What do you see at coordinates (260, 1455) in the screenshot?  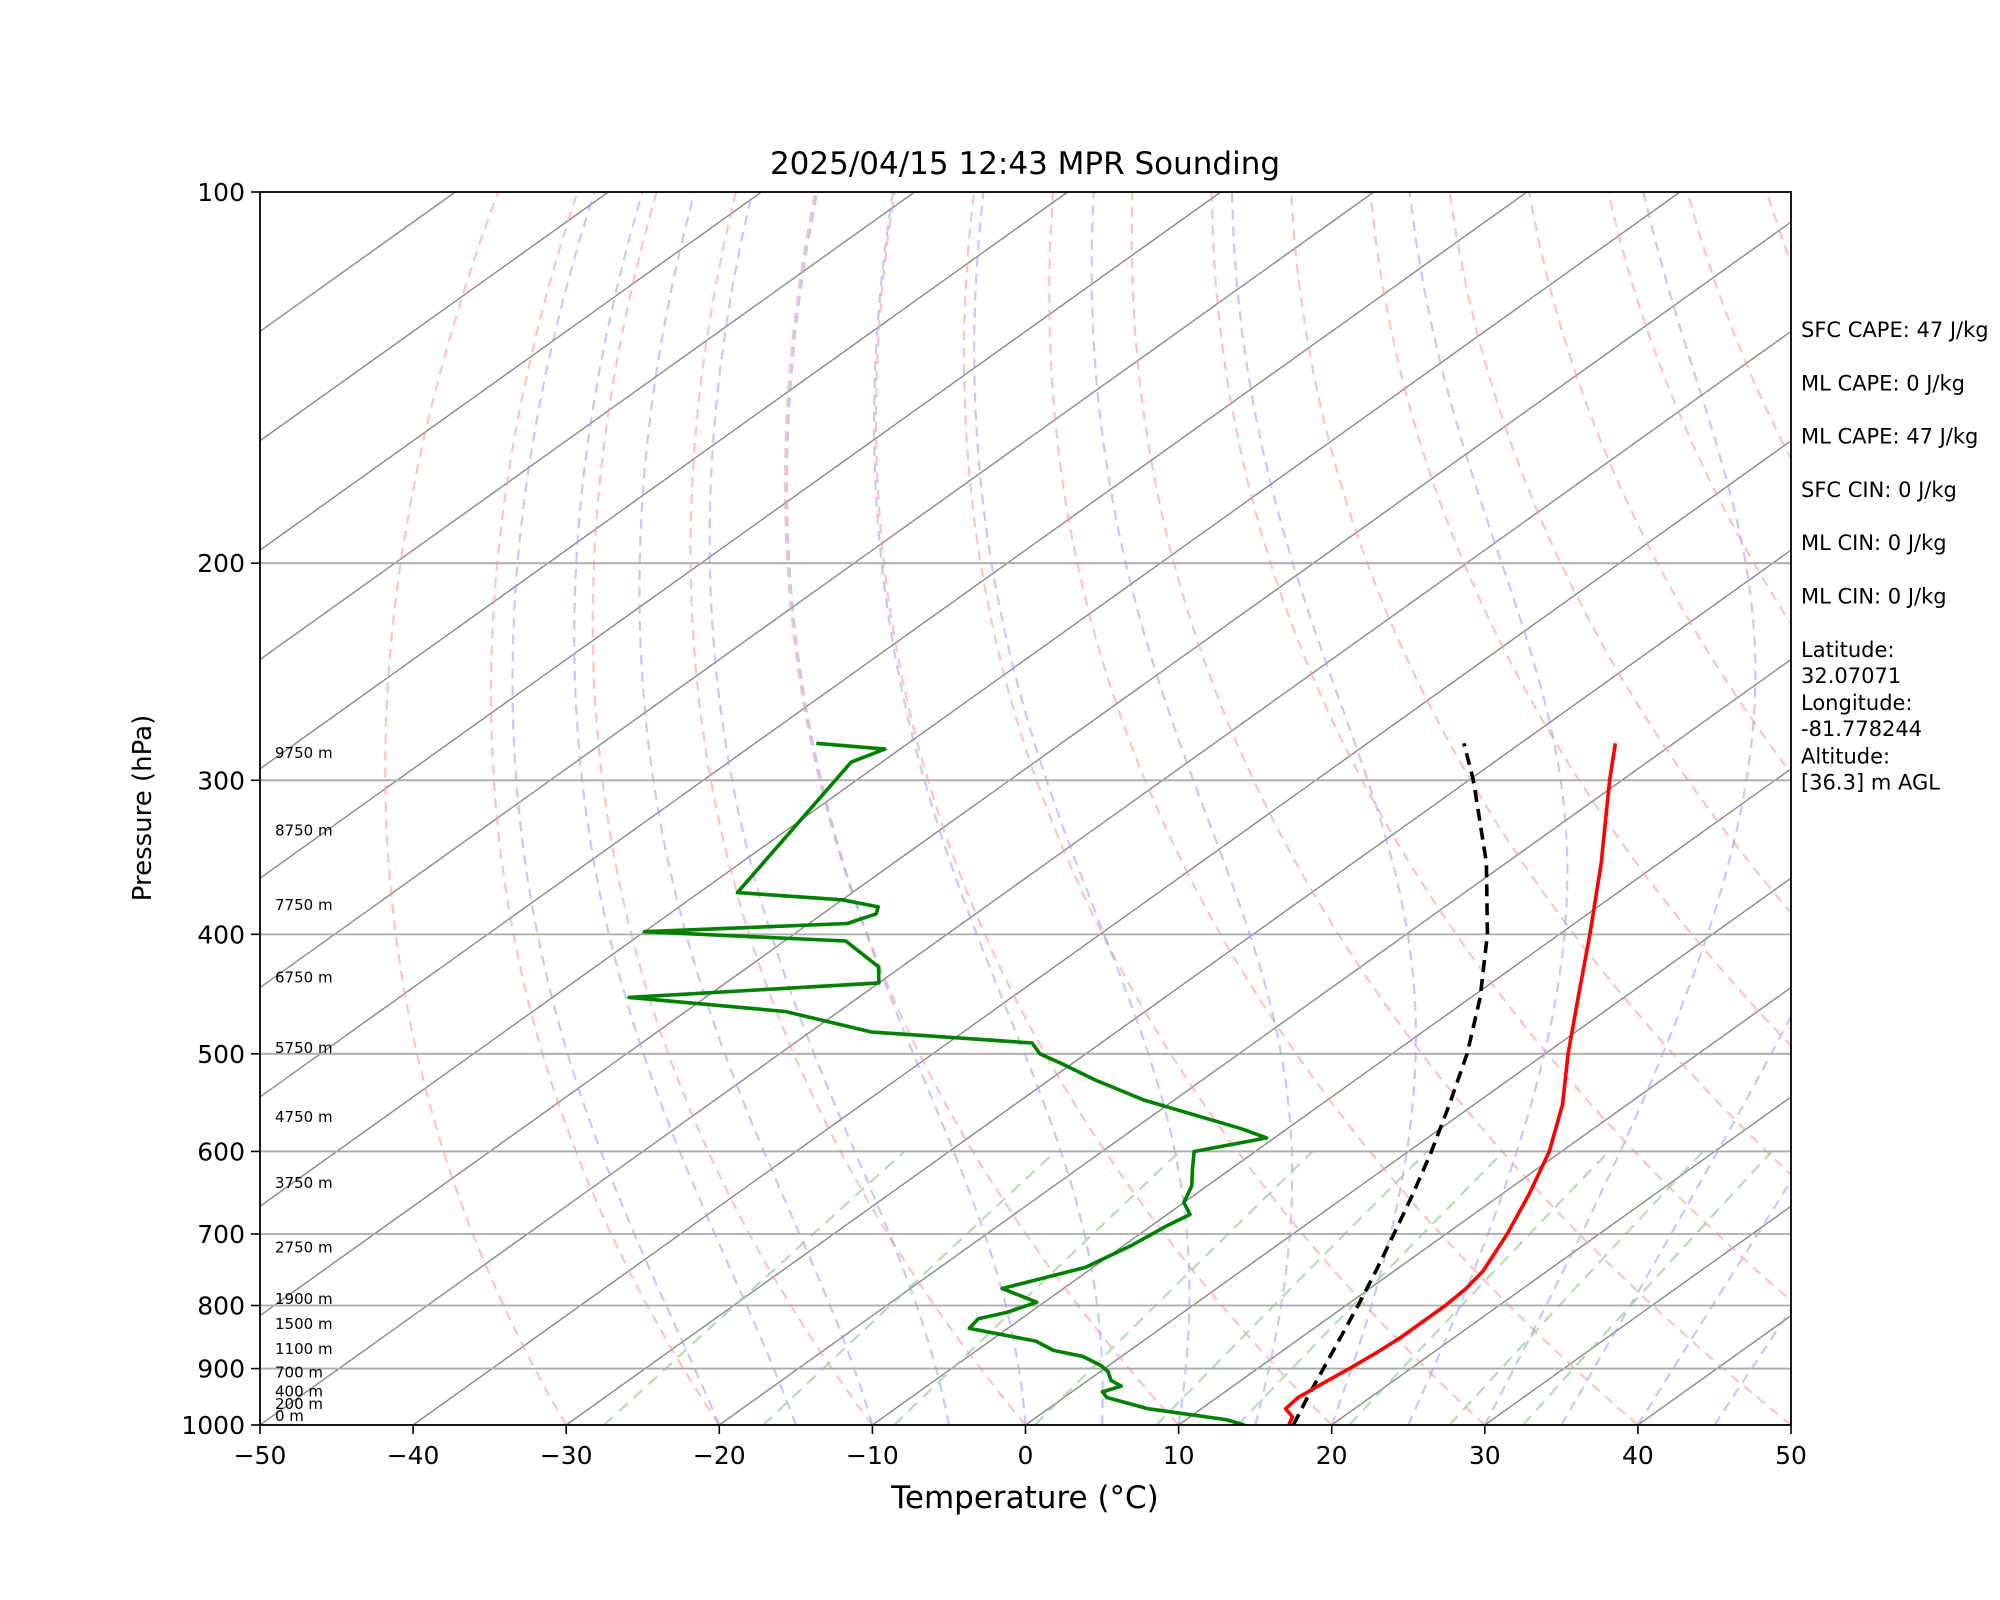 I see `x-tick-label: −50` at bounding box center [260, 1455].